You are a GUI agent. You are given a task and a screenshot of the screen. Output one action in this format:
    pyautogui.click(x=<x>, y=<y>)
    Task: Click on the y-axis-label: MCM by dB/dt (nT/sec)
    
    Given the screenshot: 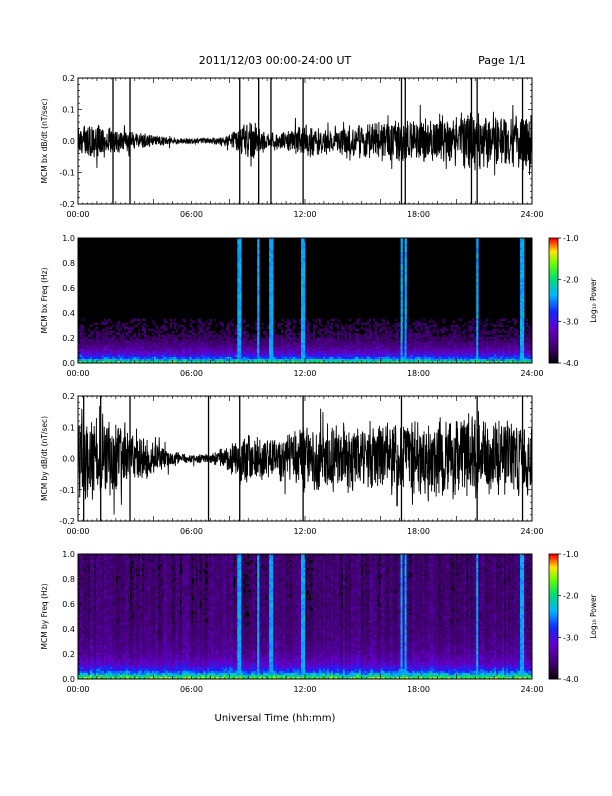 What is the action you would take?
    pyautogui.click(x=44, y=458)
    